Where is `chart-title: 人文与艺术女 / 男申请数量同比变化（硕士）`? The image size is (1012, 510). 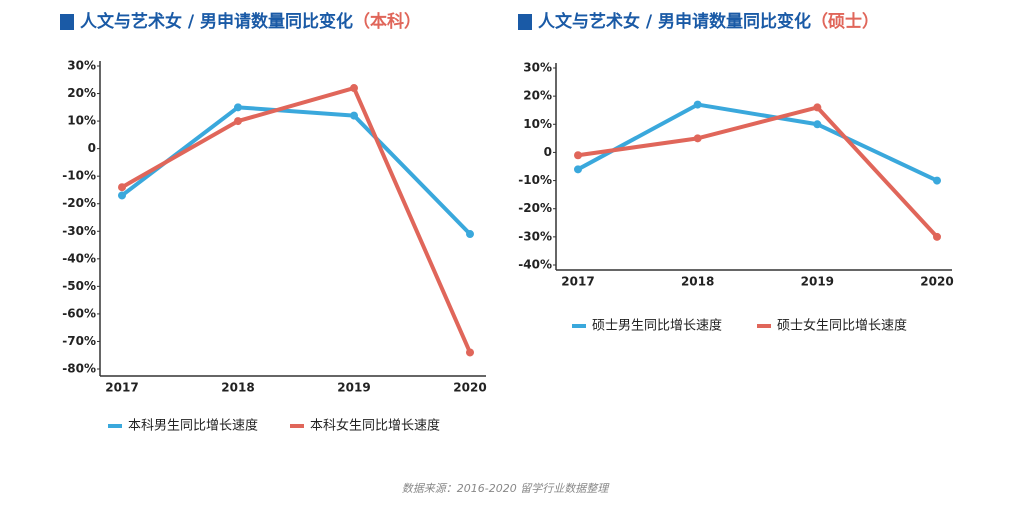
chart-title: 人文与艺术女 / 男申请数量同比变化（硕士） is located at coordinates (708, 21).